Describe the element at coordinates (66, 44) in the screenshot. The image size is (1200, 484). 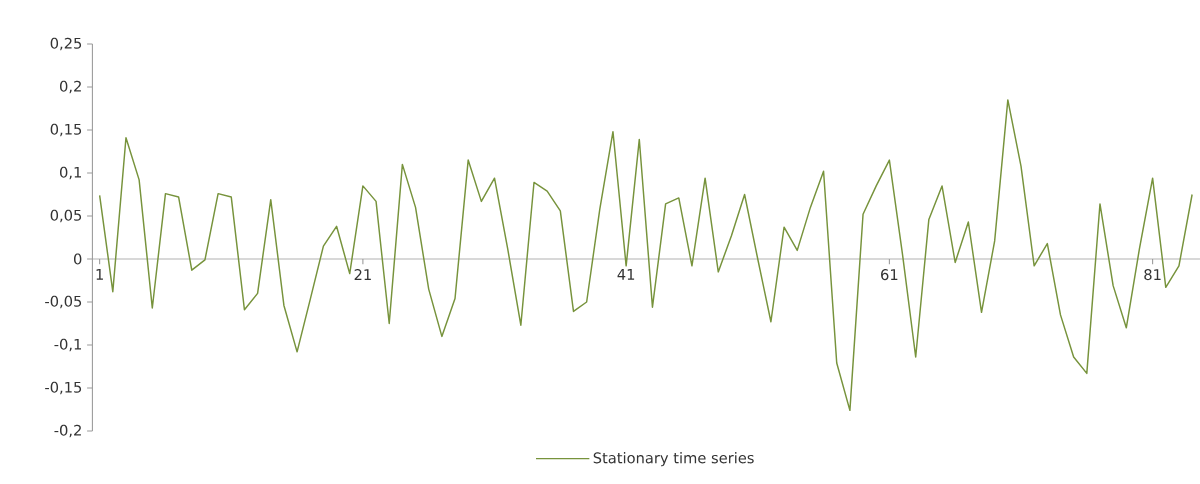
I see `y-tick-label: 0,25` at that location.